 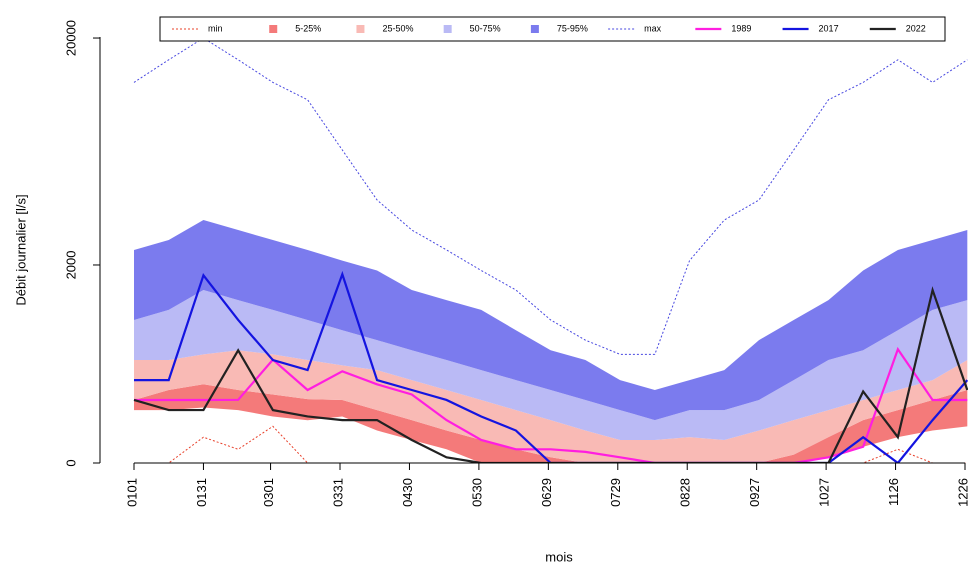 I want to click on x-tick-label: 0729, so click(x=615, y=492).